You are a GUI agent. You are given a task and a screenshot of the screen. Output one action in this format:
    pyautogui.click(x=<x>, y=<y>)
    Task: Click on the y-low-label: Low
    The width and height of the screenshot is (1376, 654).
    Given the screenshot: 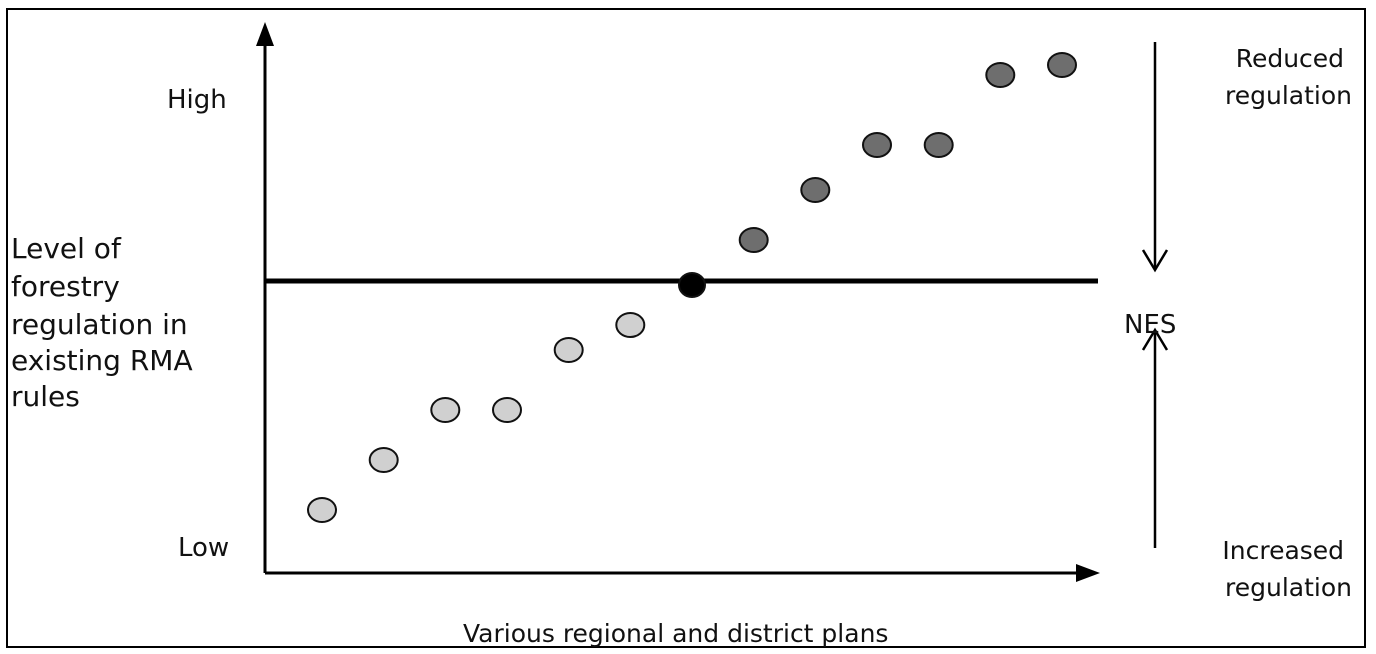 What is the action you would take?
    pyautogui.click(x=203, y=548)
    